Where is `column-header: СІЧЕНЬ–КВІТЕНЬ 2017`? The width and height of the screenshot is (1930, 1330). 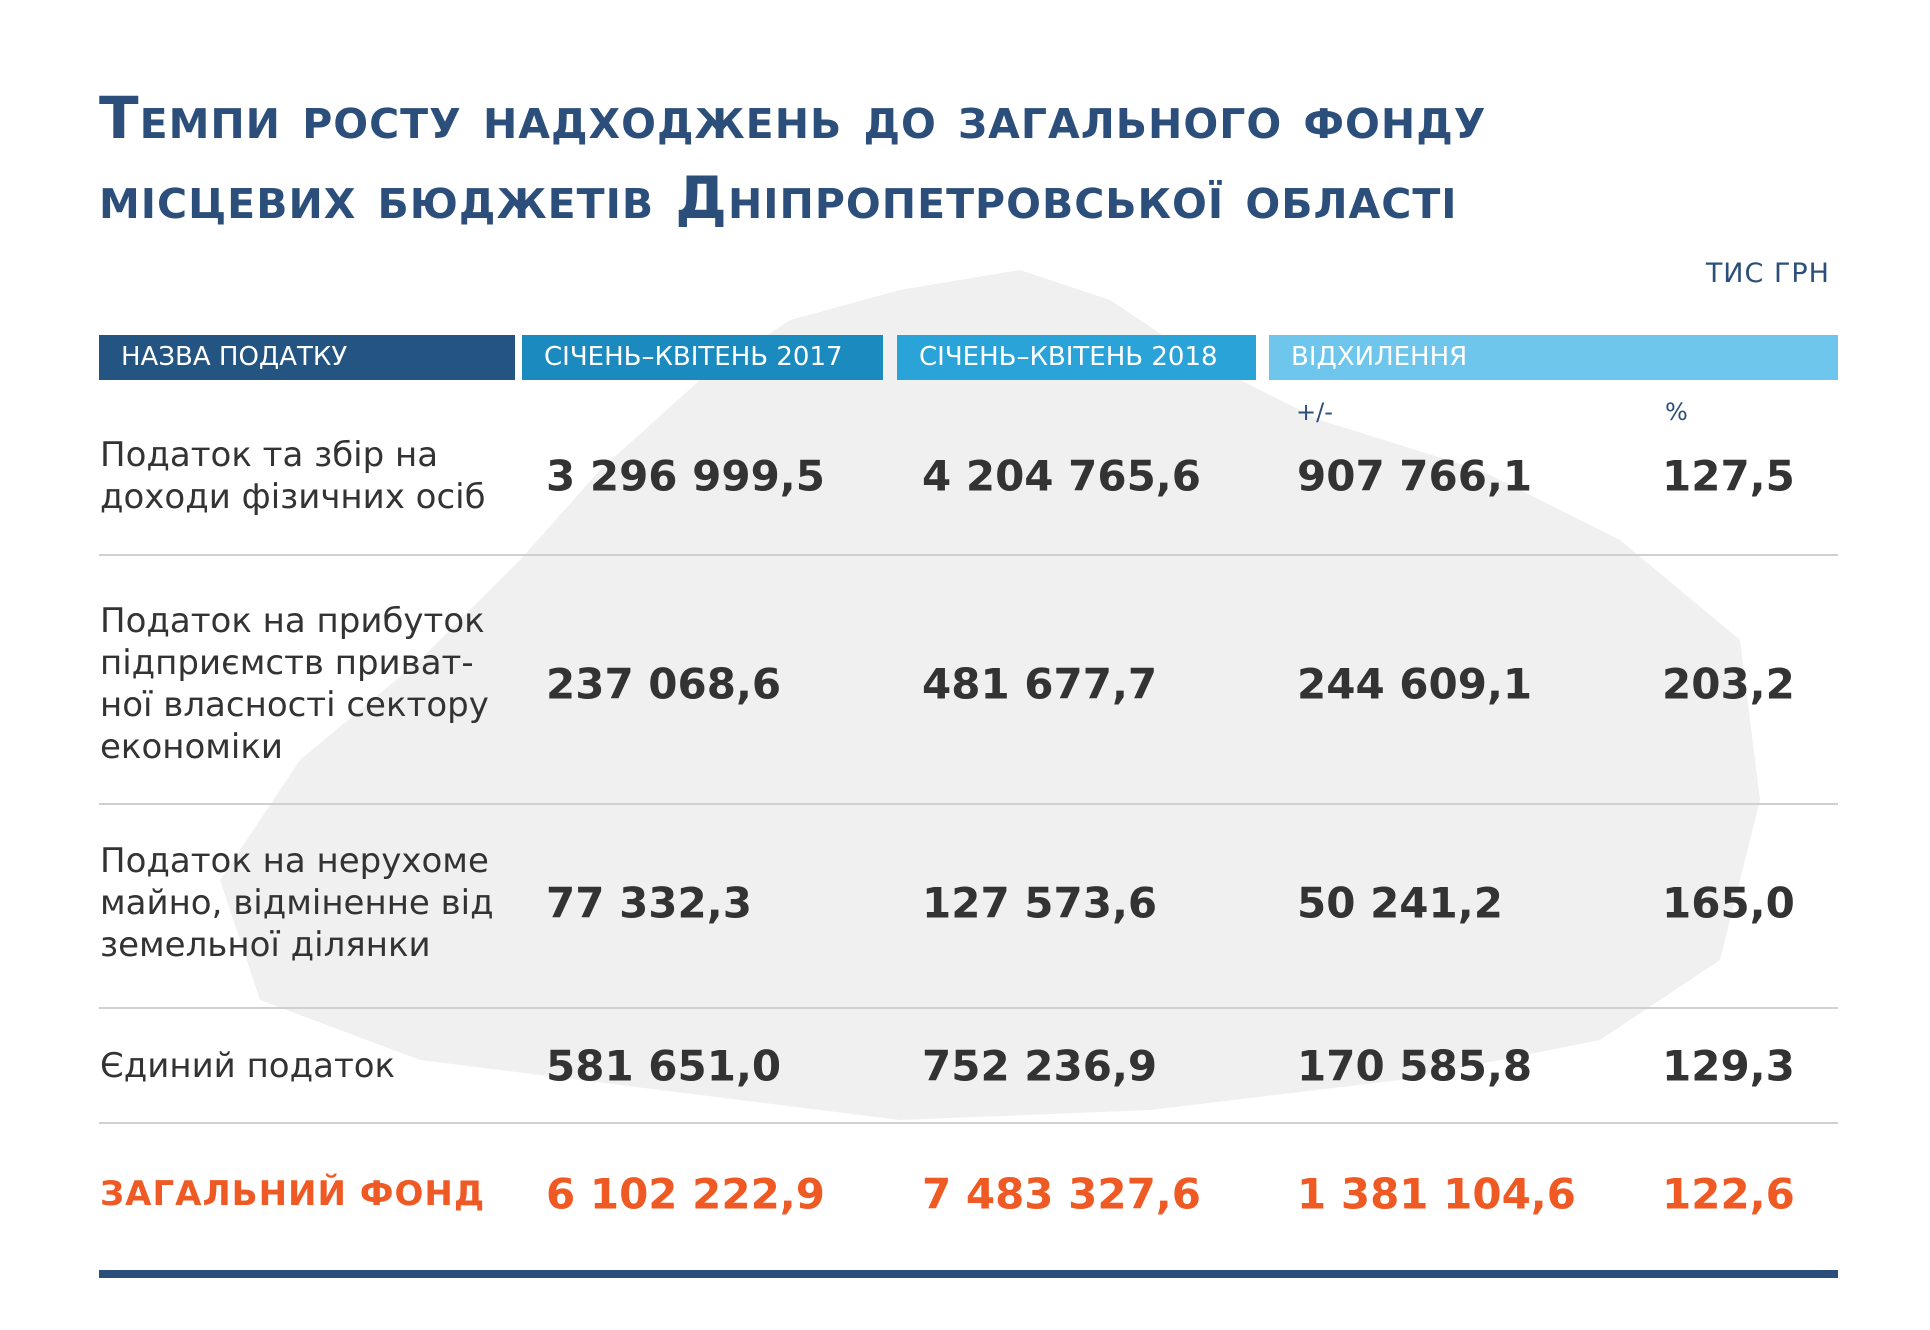
column-header: СІЧЕНЬ–КВІТЕНЬ 2017 is located at coordinates (702, 357).